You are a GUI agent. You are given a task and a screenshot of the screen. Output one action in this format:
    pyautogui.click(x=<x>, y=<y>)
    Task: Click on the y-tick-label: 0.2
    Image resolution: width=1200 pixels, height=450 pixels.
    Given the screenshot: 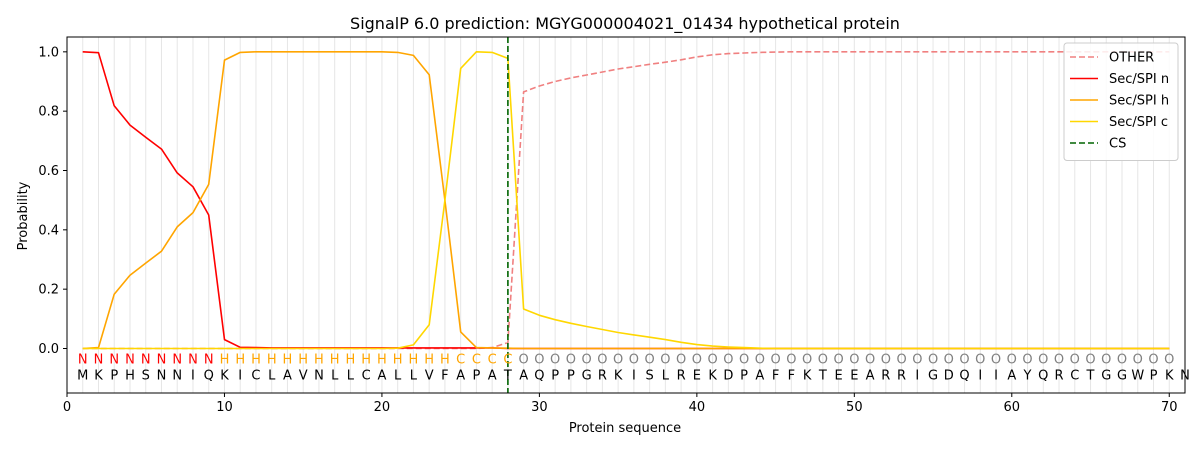 What is the action you would take?
    pyautogui.click(x=48, y=290)
    